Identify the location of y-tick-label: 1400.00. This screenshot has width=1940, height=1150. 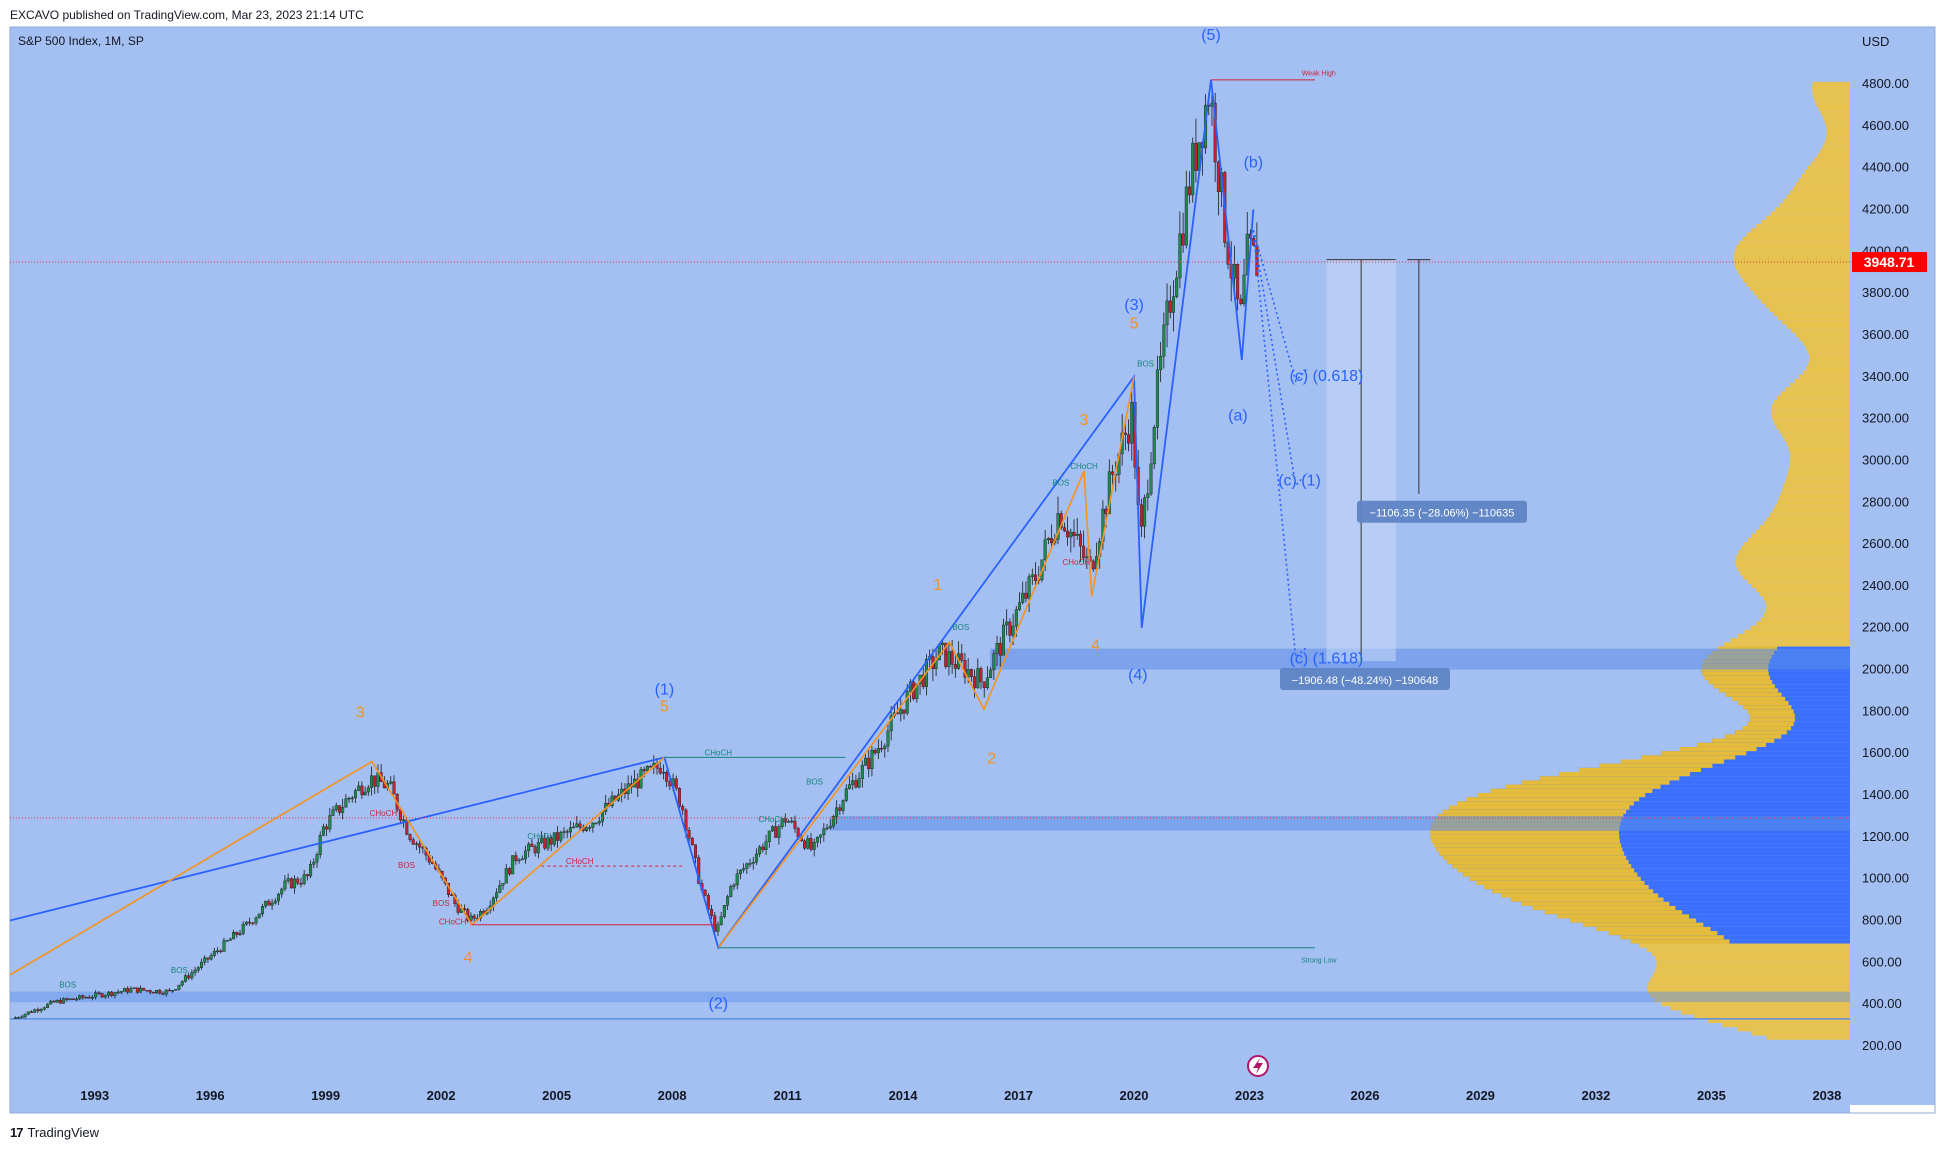
(1885, 794).